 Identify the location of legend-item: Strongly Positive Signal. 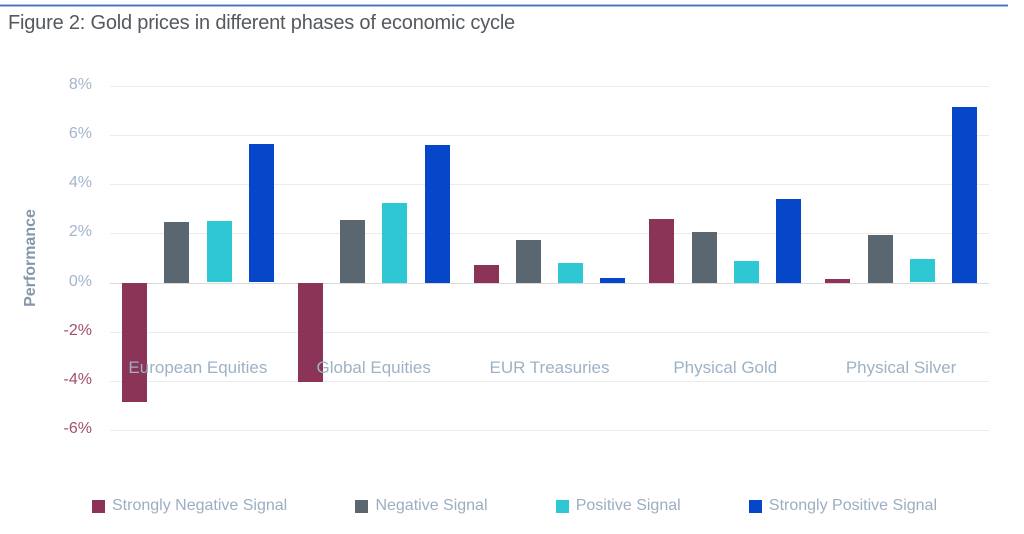
(842, 506).